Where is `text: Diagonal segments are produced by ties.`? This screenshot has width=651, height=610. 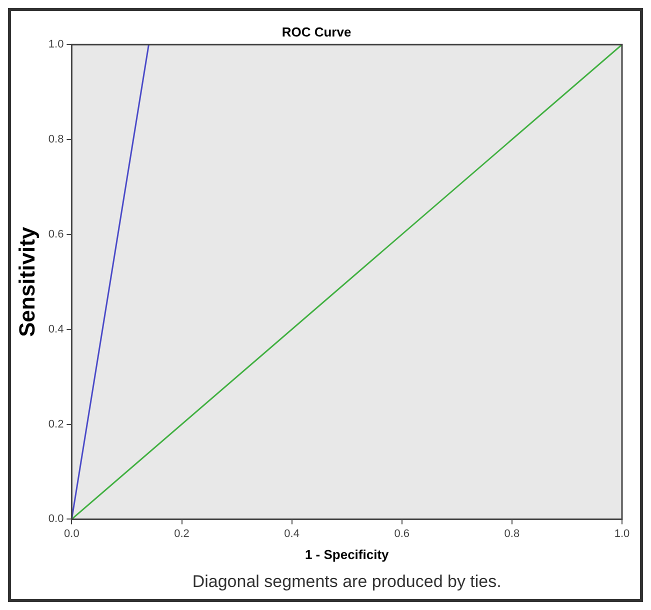
text: Diagonal segments are produced by ties. is located at coordinates (347, 582).